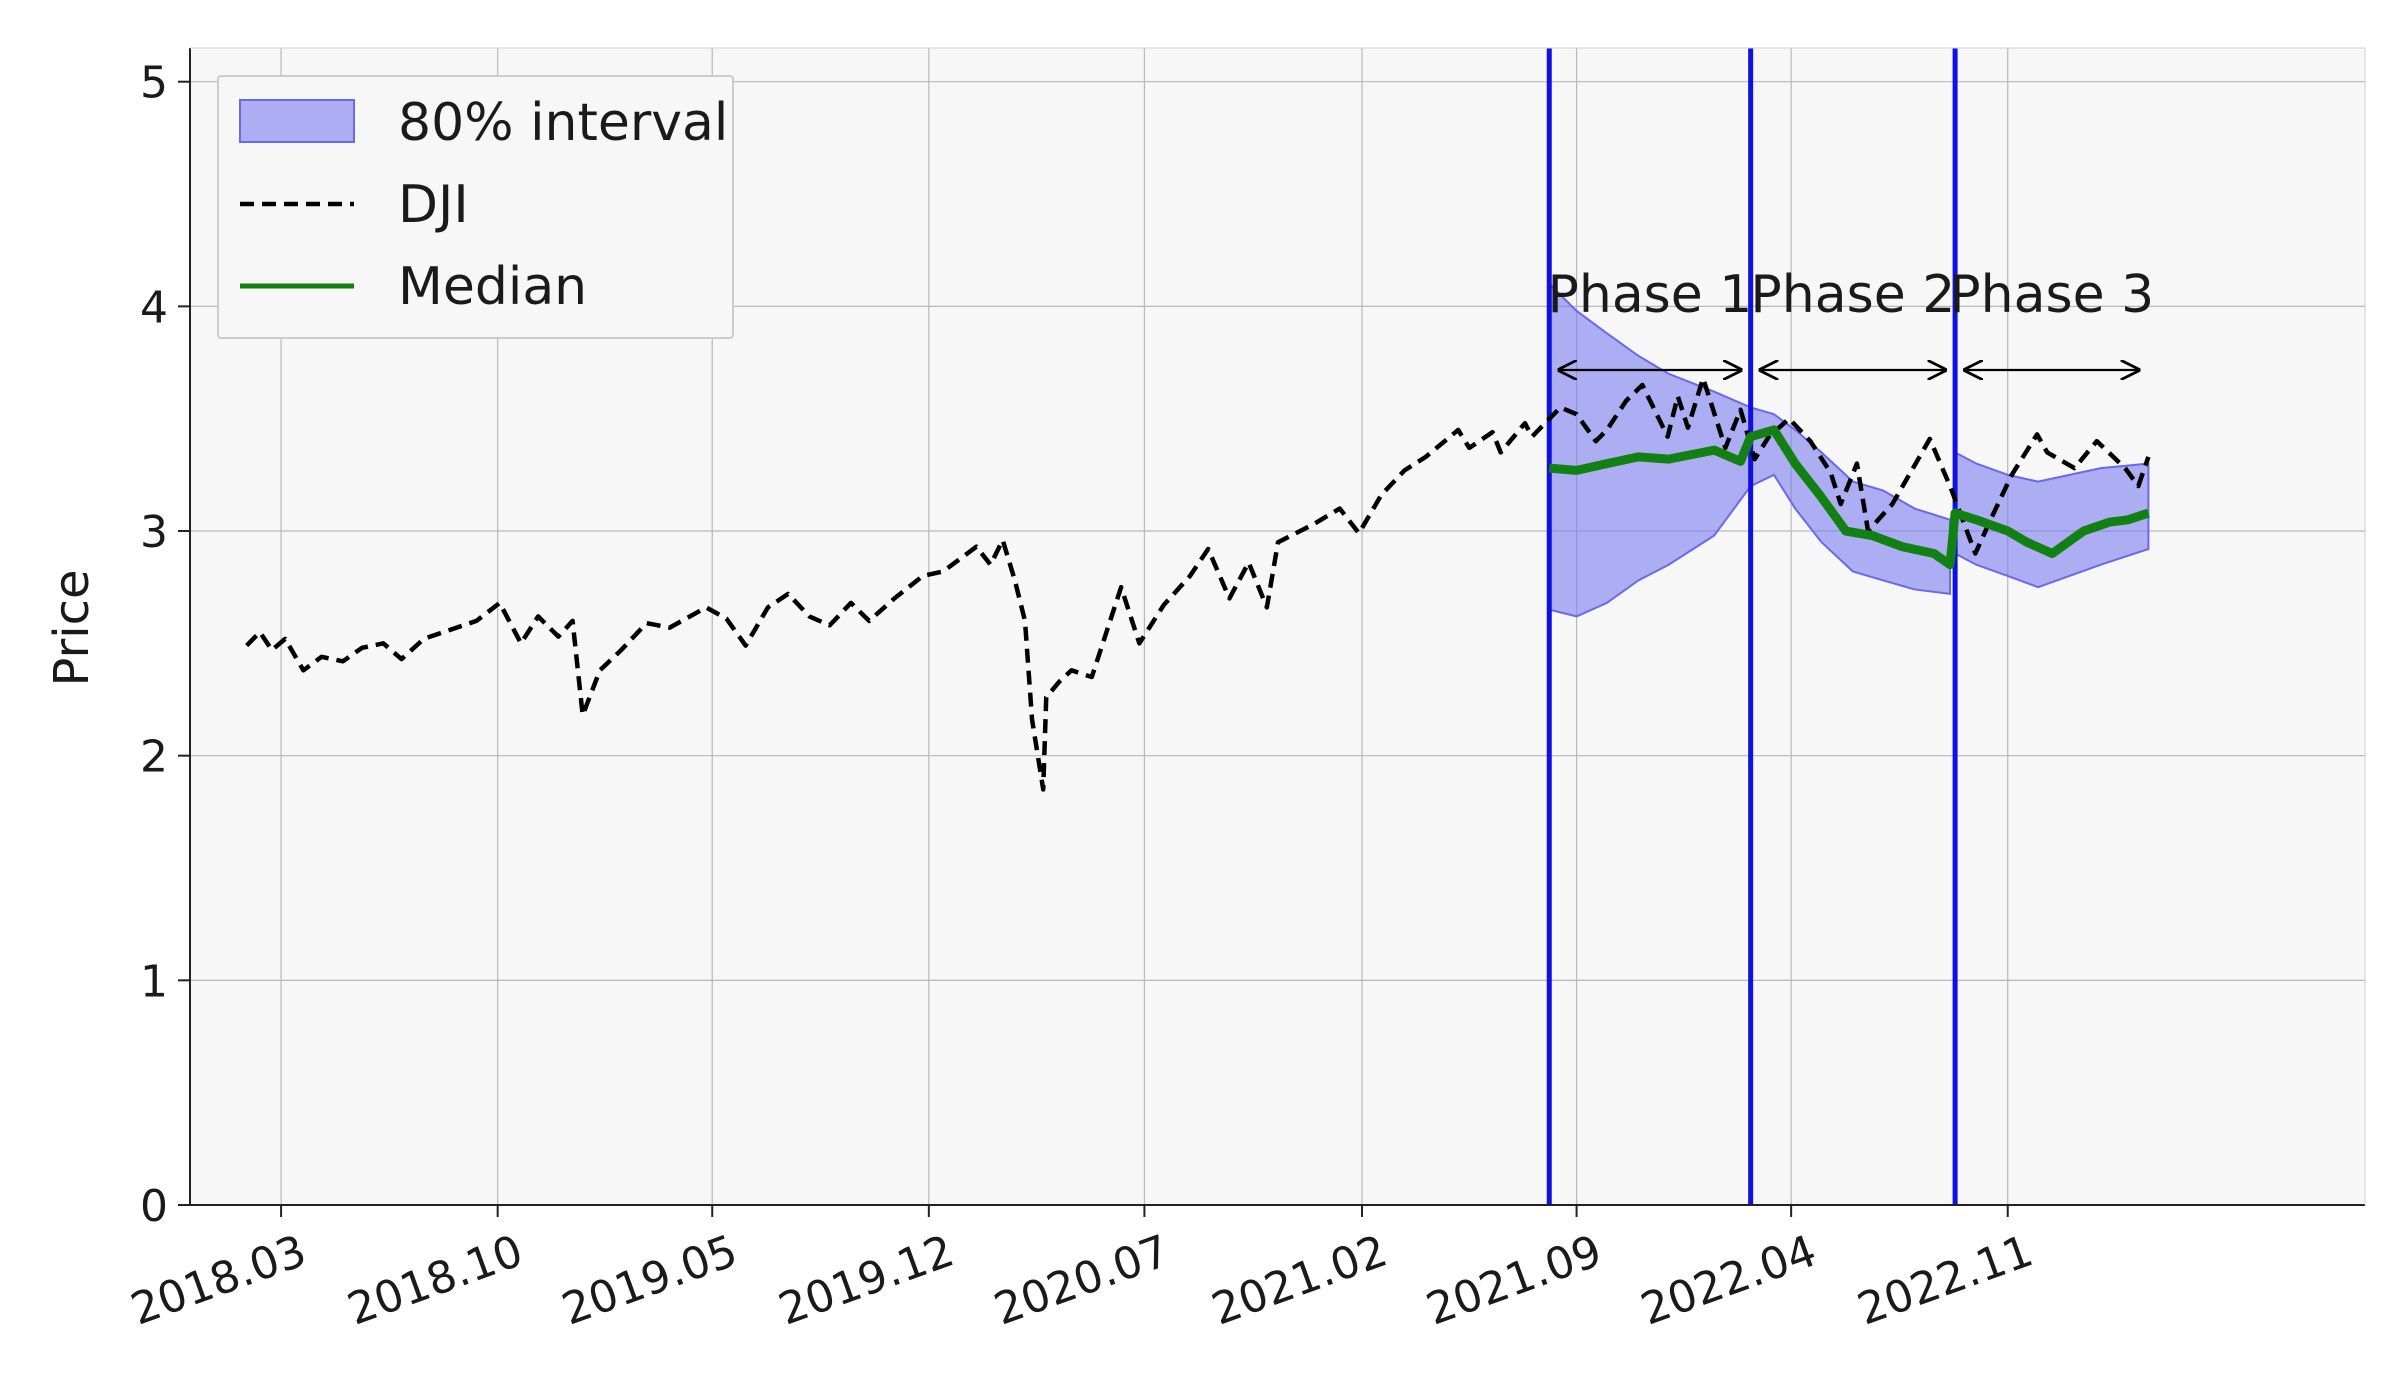  What do you see at coordinates (1082, 1280) in the screenshot?
I see `x-tick-label: 2020.07` at bounding box center [1082, 1280].